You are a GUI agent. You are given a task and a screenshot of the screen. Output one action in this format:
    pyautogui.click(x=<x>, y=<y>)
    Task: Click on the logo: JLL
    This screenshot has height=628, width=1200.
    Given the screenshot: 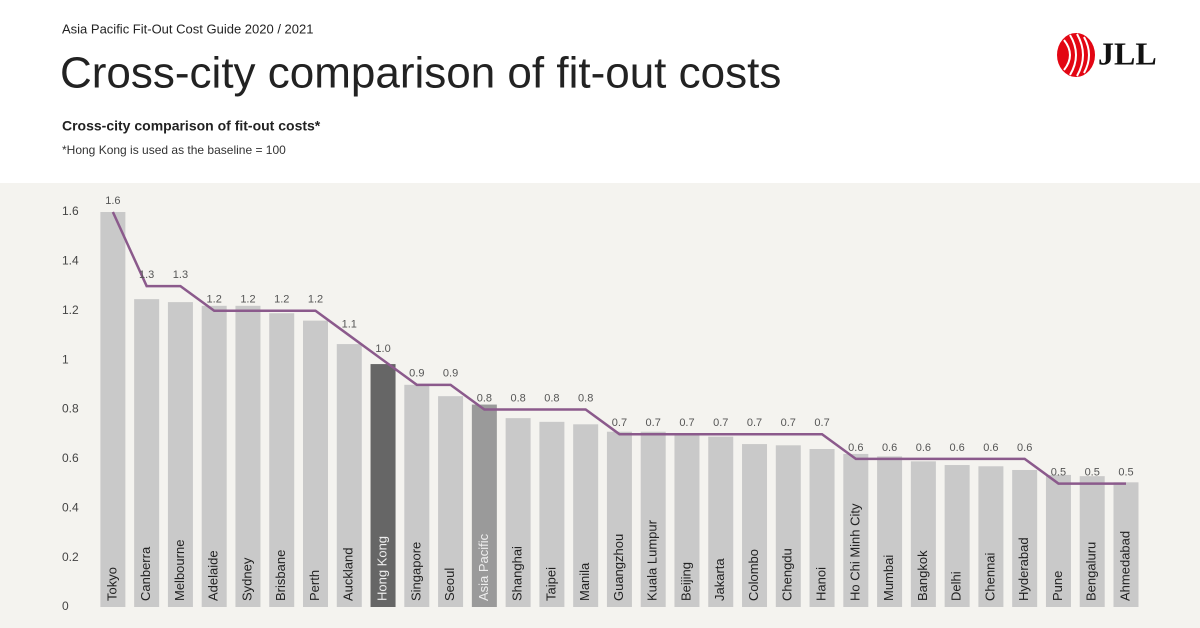 What is the action you would take?
    pyautogui.click(x=1107, y=55)
    